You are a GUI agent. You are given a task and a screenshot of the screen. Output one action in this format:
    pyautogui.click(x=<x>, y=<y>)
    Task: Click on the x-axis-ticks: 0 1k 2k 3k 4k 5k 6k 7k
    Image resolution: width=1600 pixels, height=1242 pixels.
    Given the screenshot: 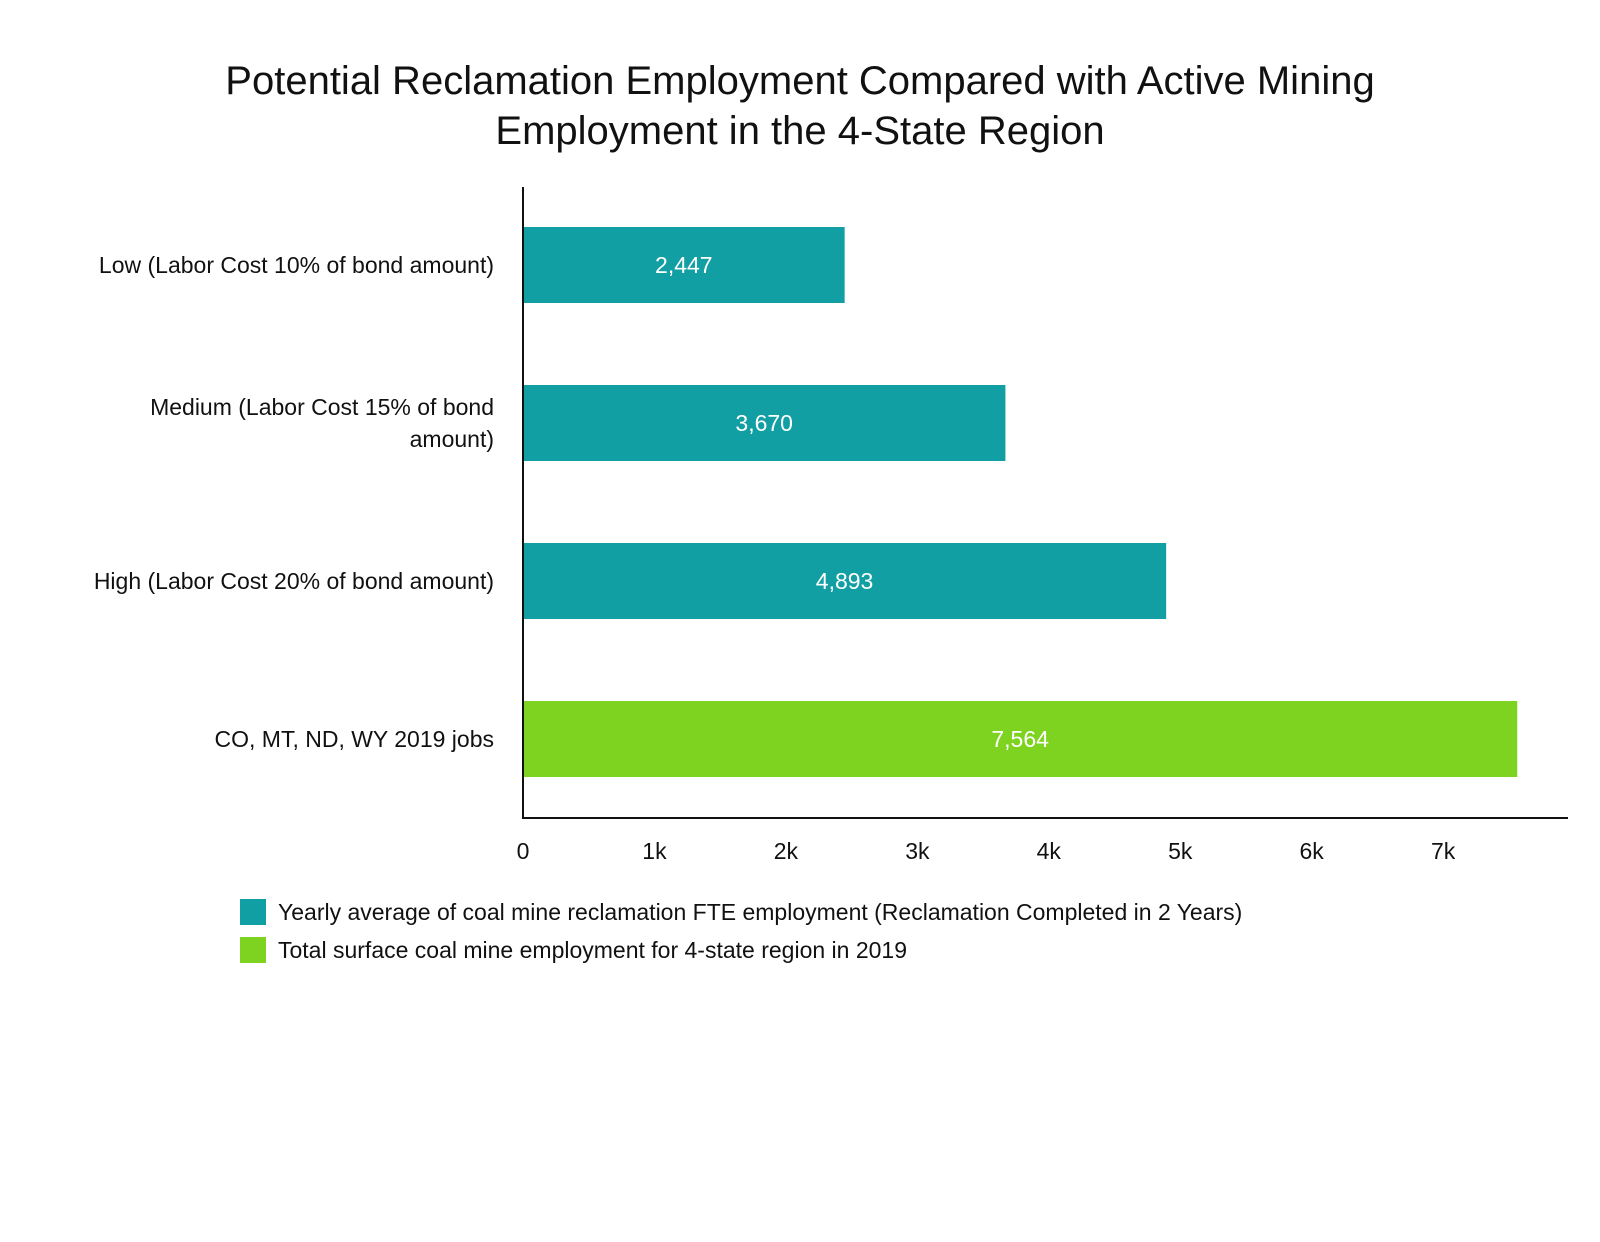 What is the action you would take?
    pyautogui.click(x=986, y=851)
    